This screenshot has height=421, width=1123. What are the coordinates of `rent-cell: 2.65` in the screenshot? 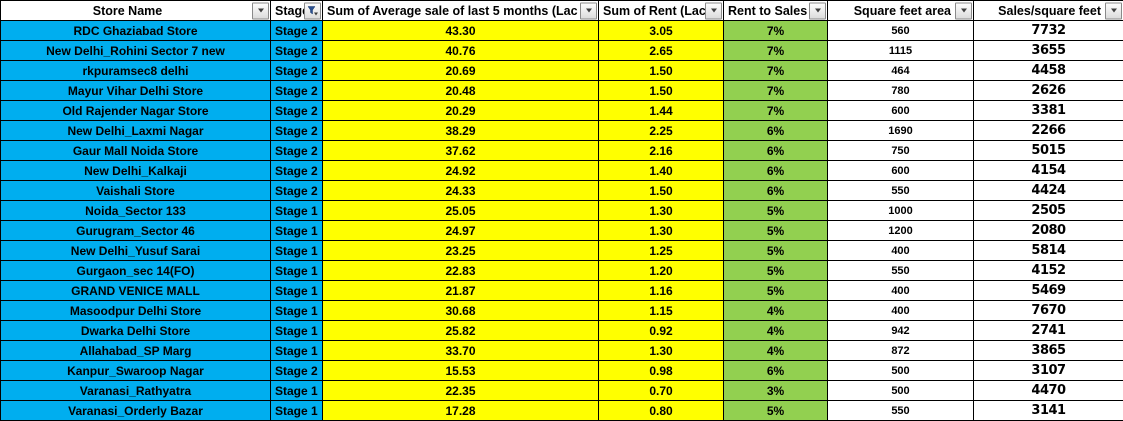 It's located at (661, 50).